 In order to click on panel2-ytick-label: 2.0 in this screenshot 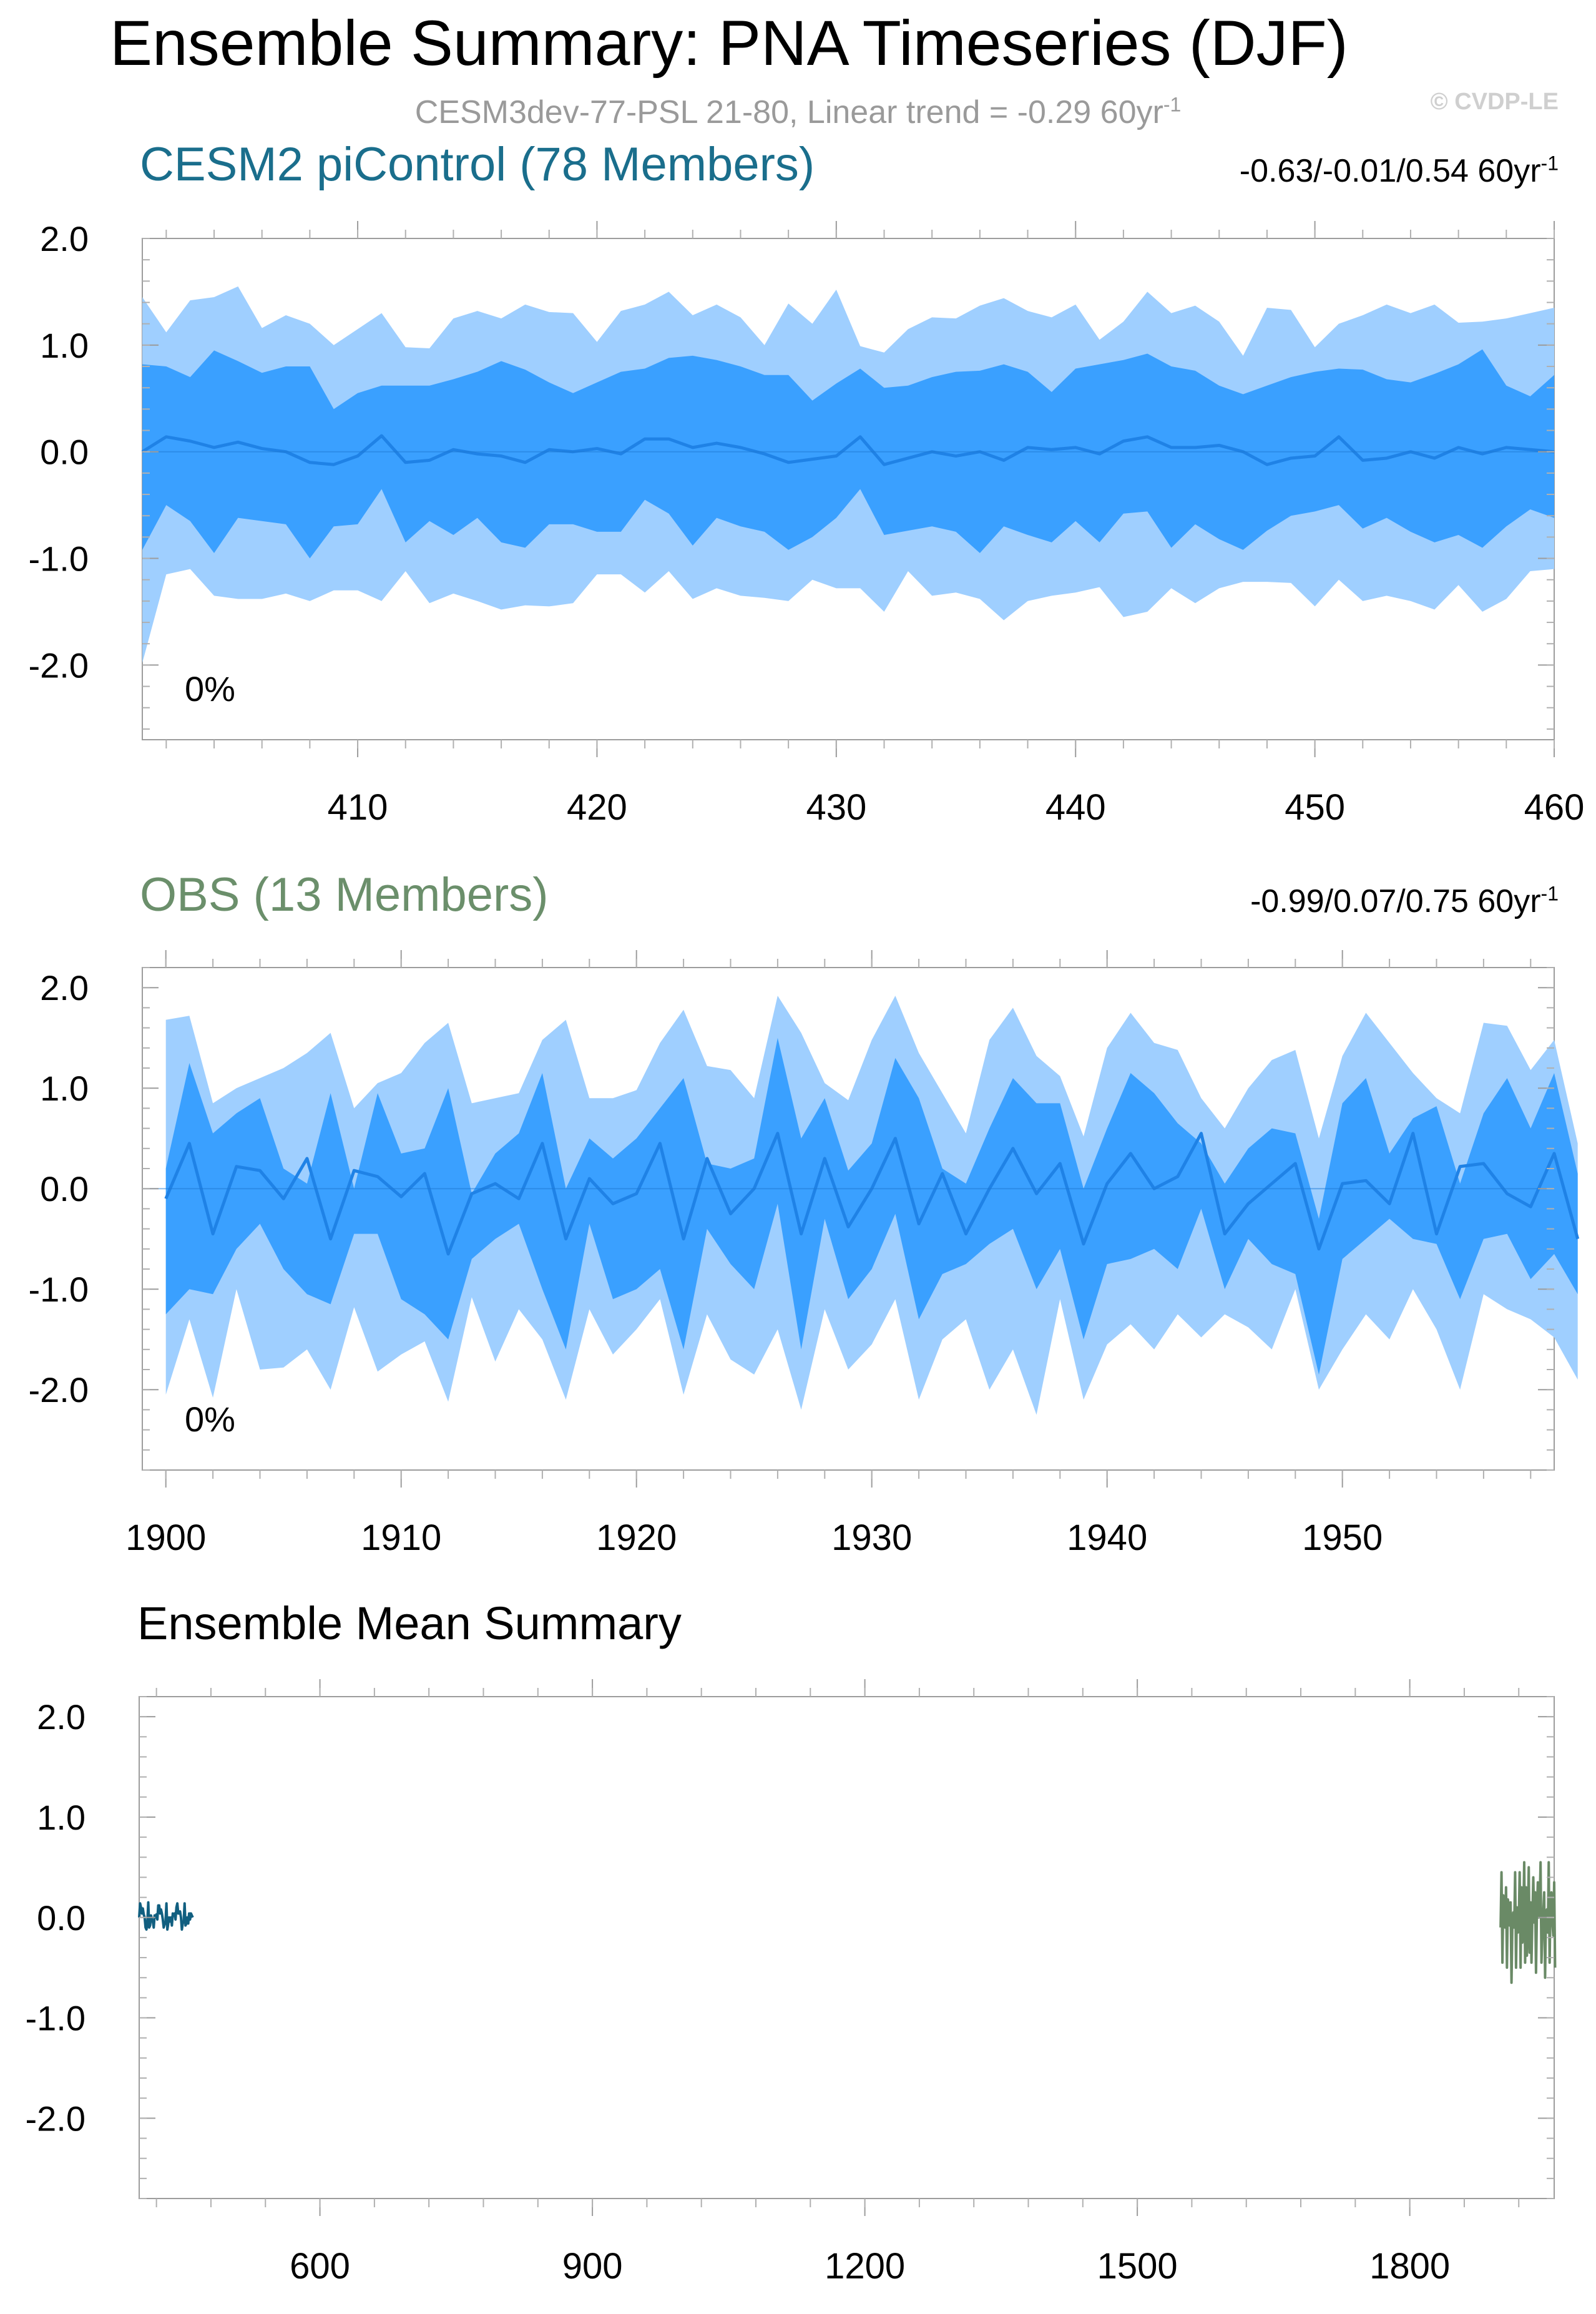, I will do `click(64, 987)`.